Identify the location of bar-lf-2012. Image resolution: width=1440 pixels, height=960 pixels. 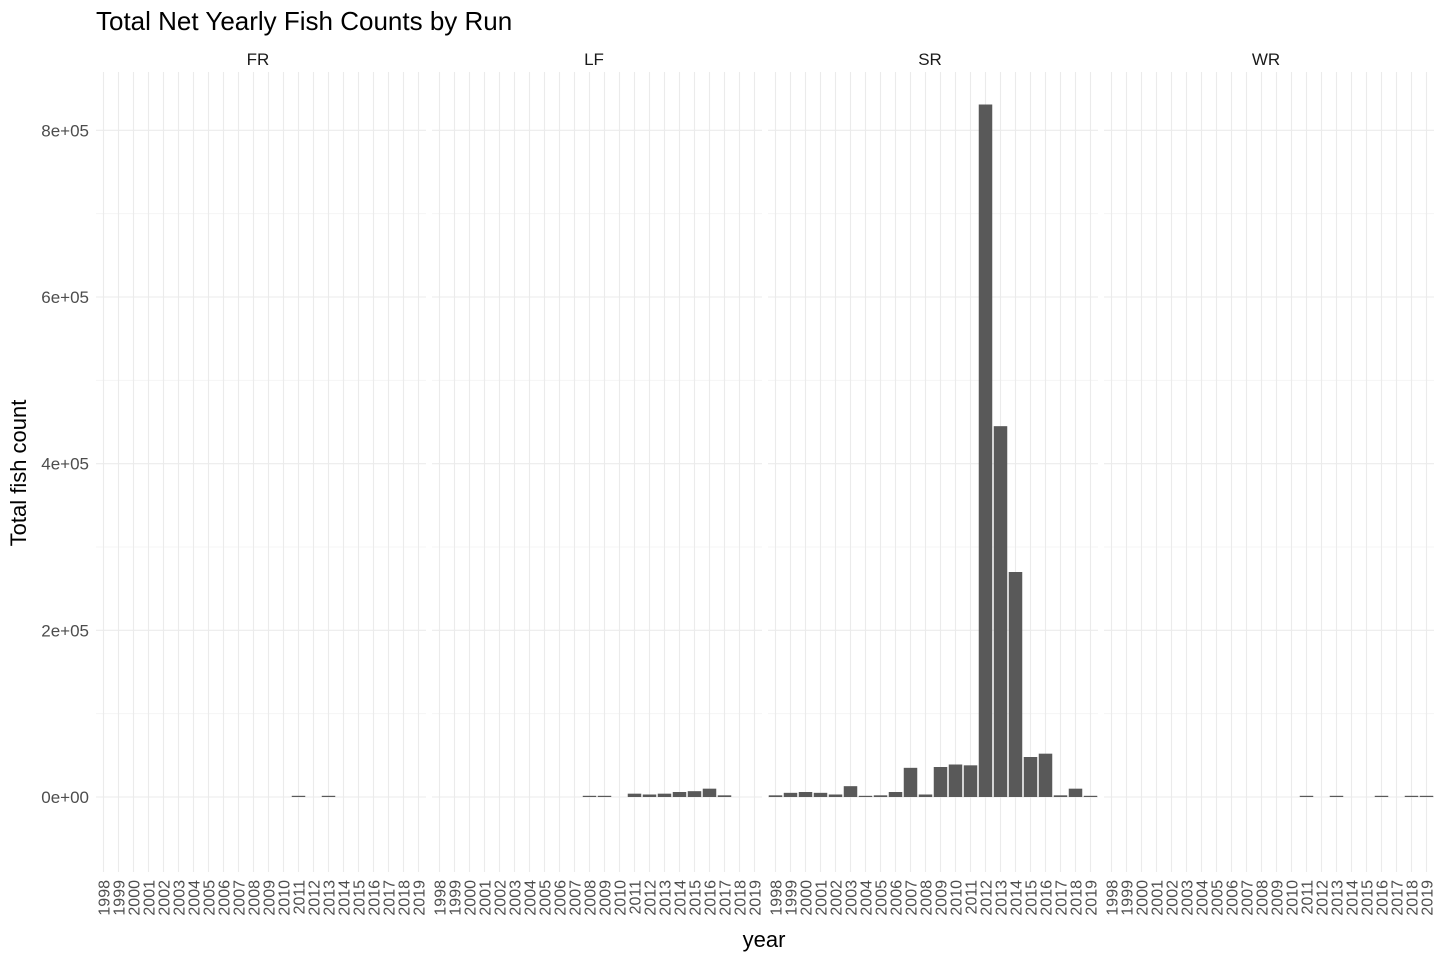
(649, 795).